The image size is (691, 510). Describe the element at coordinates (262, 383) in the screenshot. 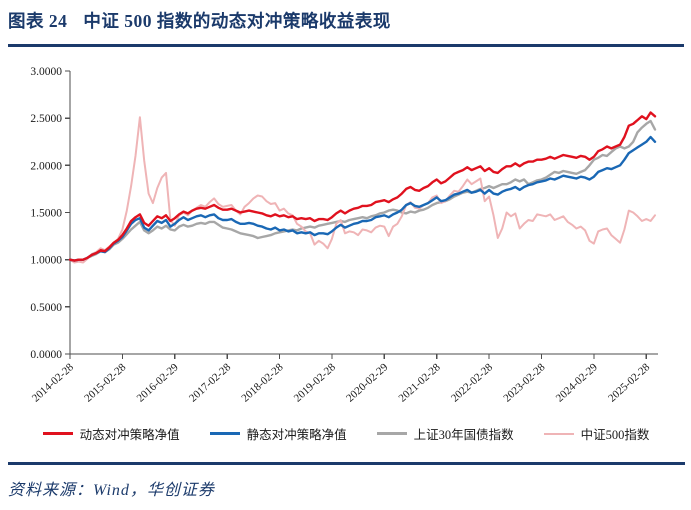

I see `x-tick-label: 2018-02-28` at that location.